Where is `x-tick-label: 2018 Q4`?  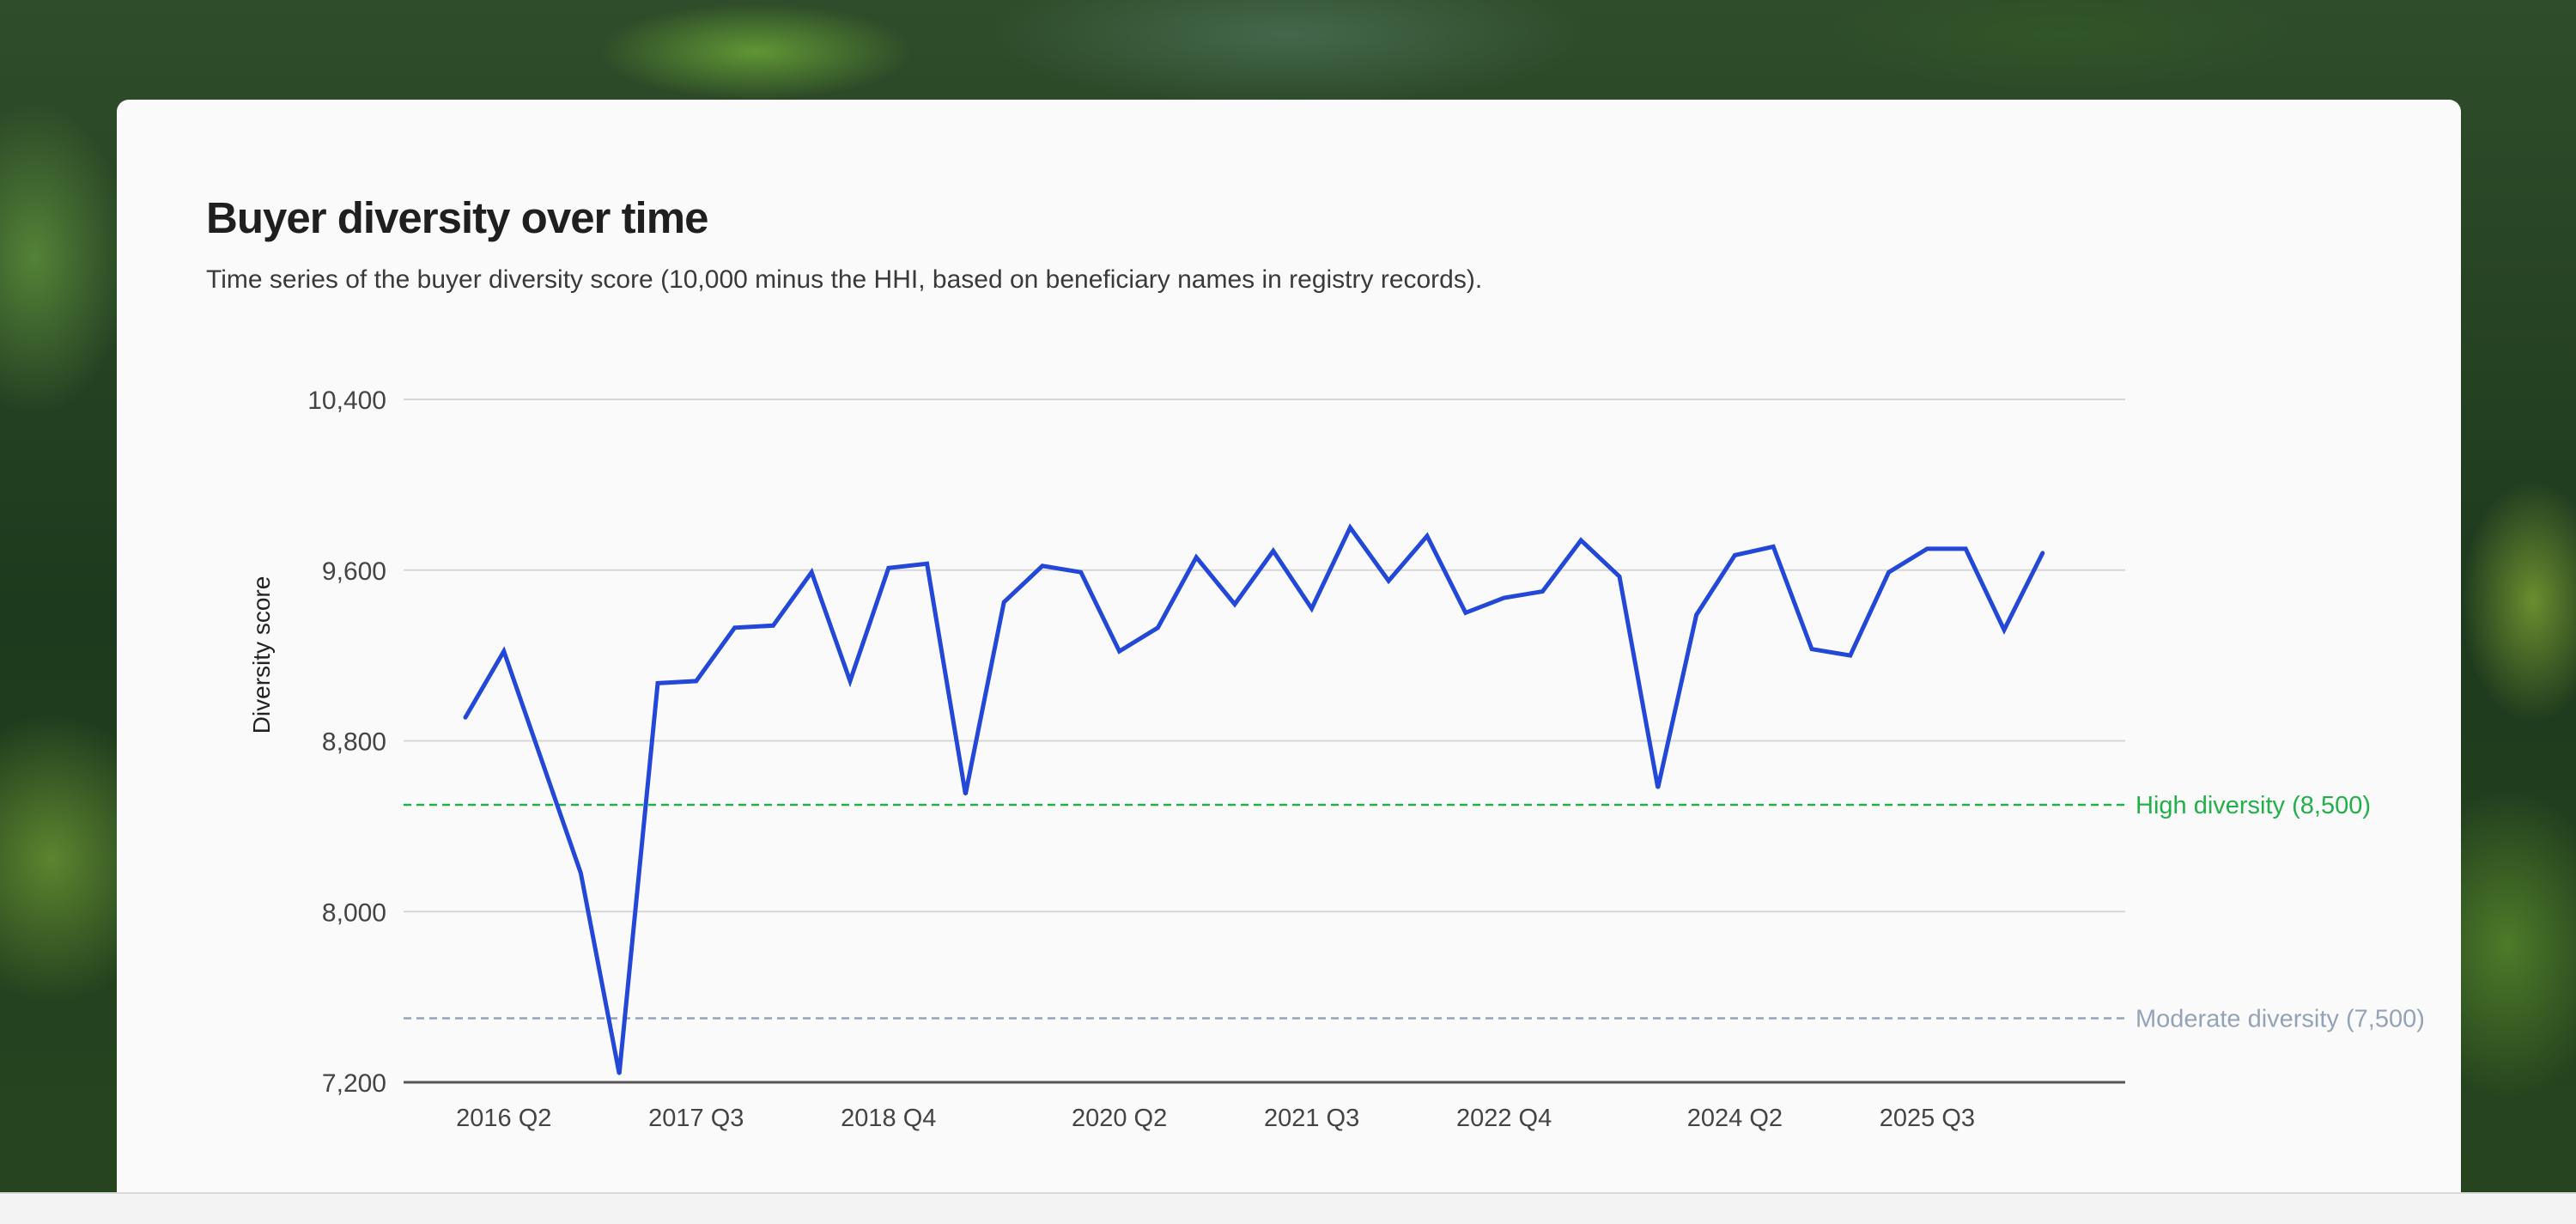
x-tick-label: 2018 Q4 is located at coordinates (889, 1119).